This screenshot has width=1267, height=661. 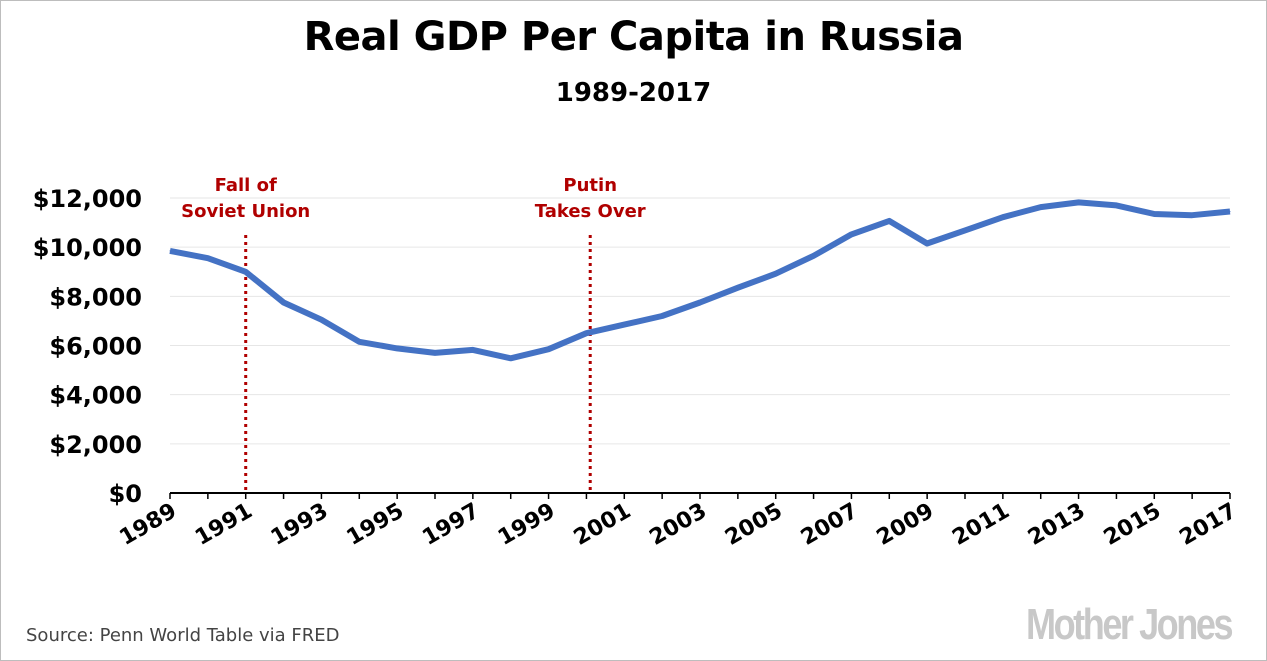 I want to click on x-tick-label: 2017, so click(x=1208, y=525).